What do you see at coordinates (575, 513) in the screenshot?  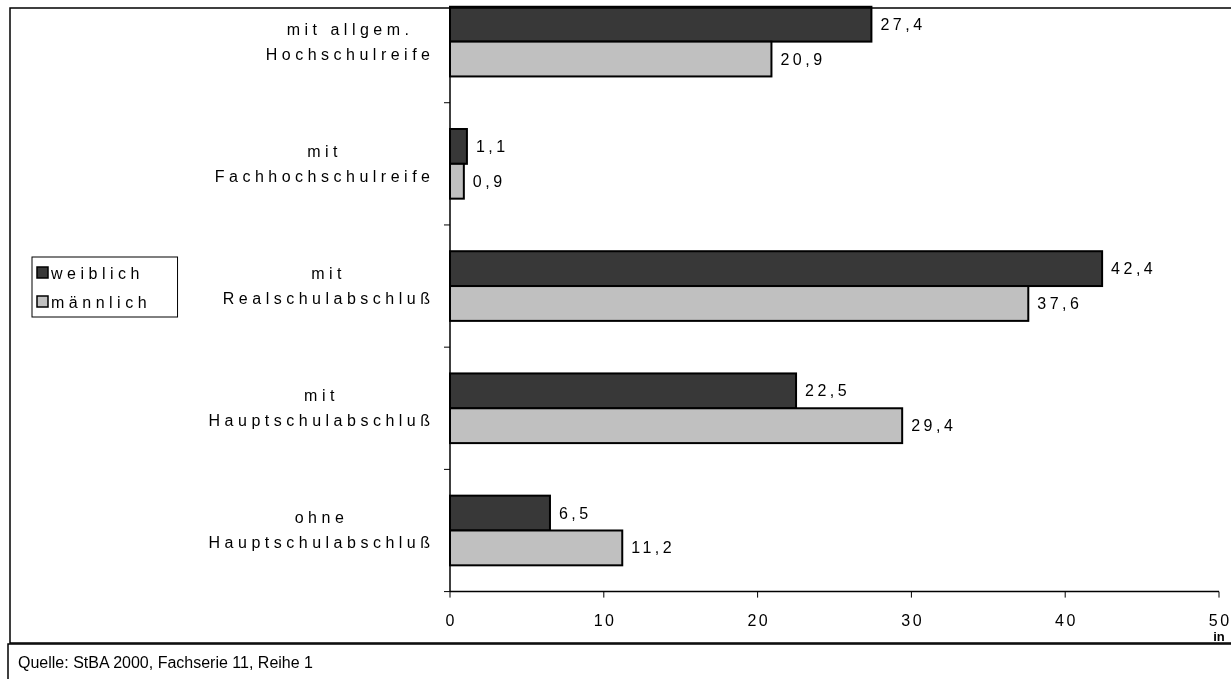 I see `data-label: 6,5` at bounding box center [575, 513].